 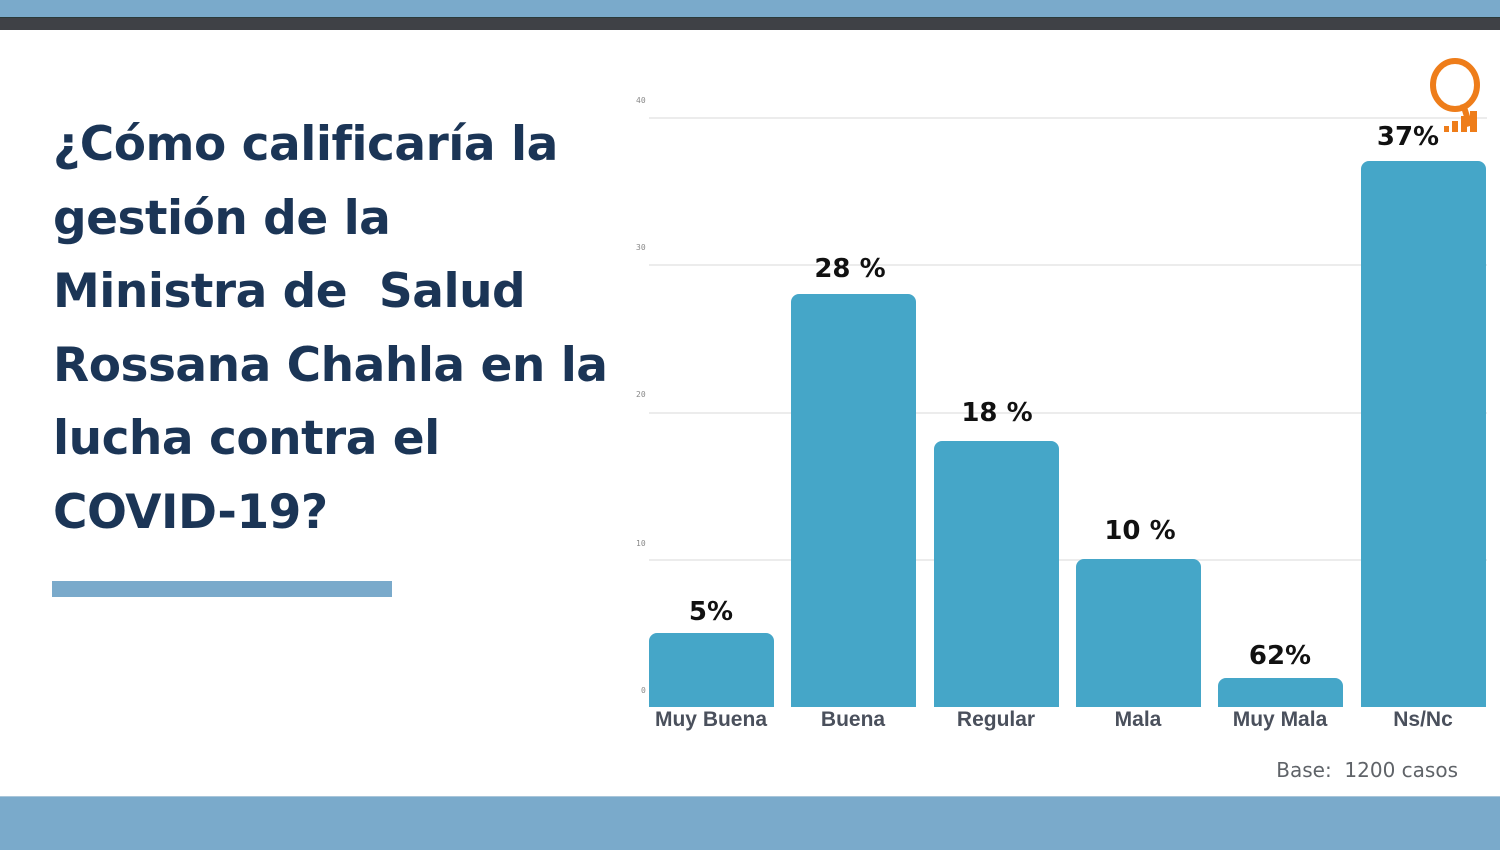 What do you see at coordinates (641, 543) in the screenshot?
I see `y-tick: 10` at bounding box center [641, 543].